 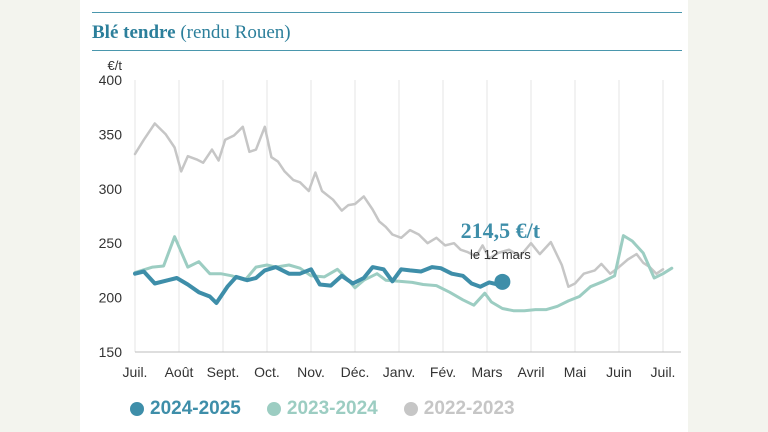 I want to click on legend-label: 2022-2023, so click(x=469, y=408).